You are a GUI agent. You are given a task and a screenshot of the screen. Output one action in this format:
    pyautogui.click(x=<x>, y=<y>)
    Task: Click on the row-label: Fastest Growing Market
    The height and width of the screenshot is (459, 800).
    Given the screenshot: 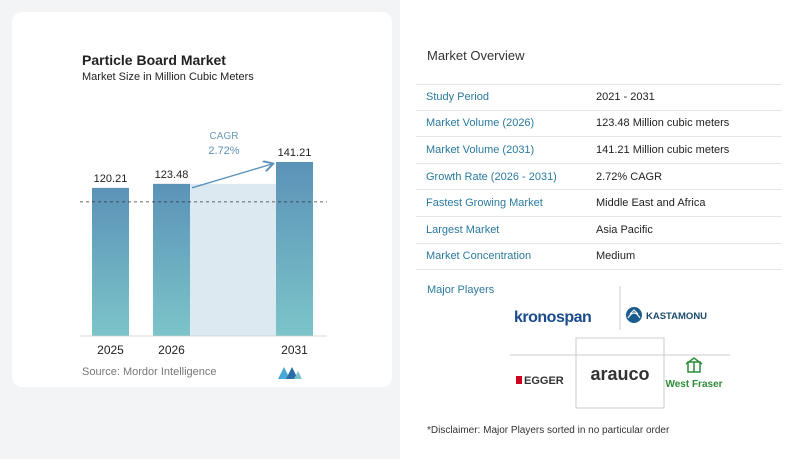 What is the action you would take?
    pyautogui.click(x=484, y=203)
    